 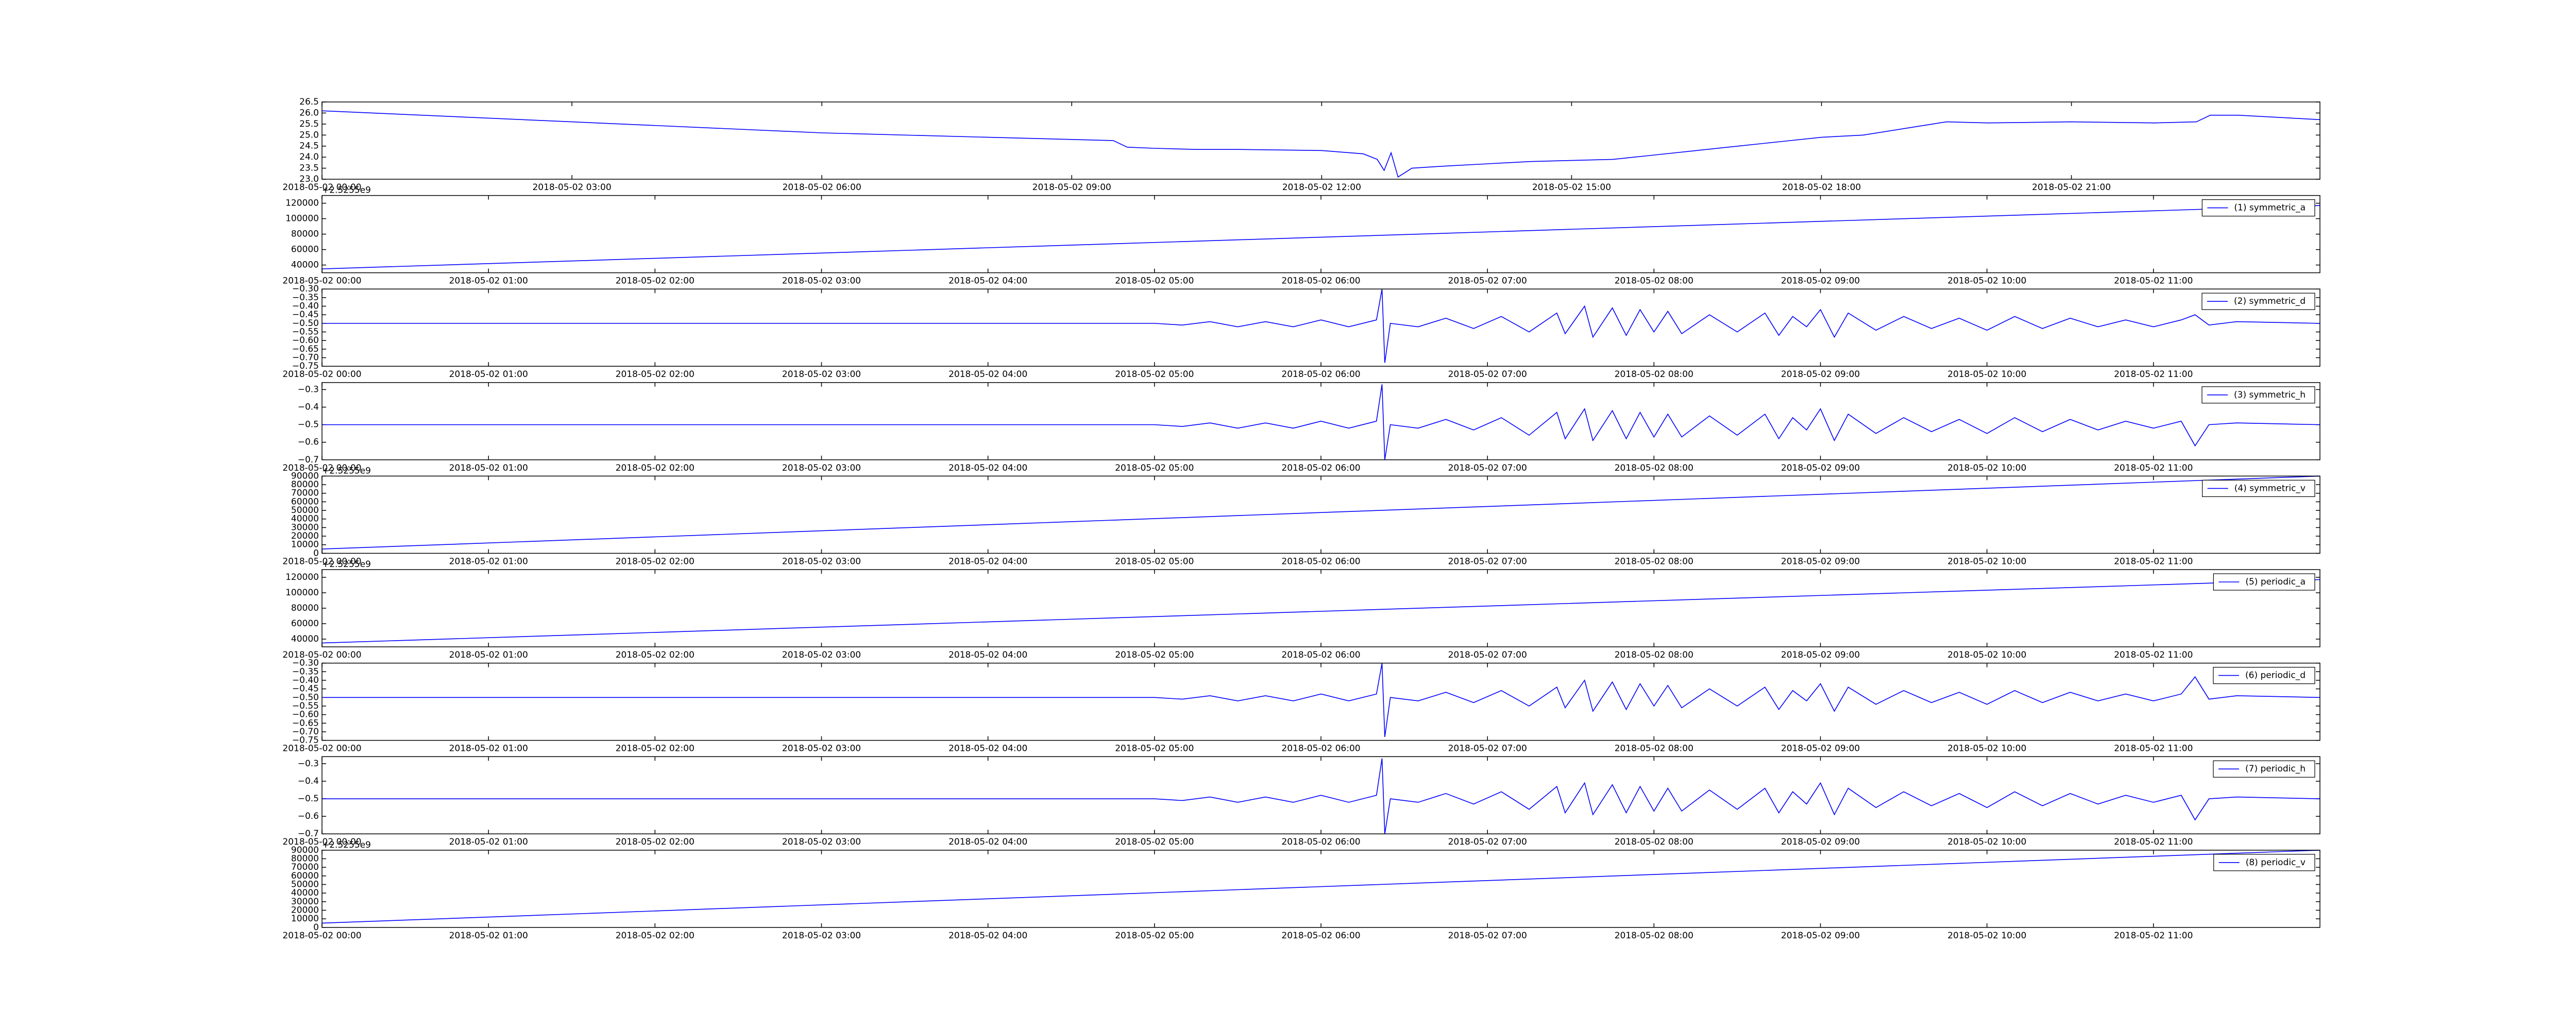 I want to click on legend: (4) symmetric_v, so click(x=2258, y=488).